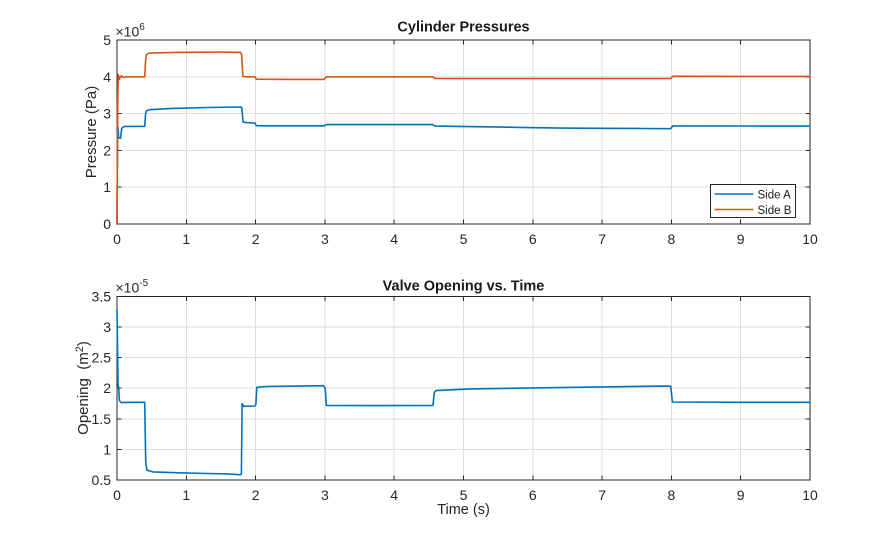 This screenshot has height=545, width=895. What do you see at coordinates (102, 419) in the screenshot?
I see `svg-text: 1.5` at bounding box center [102, 419].